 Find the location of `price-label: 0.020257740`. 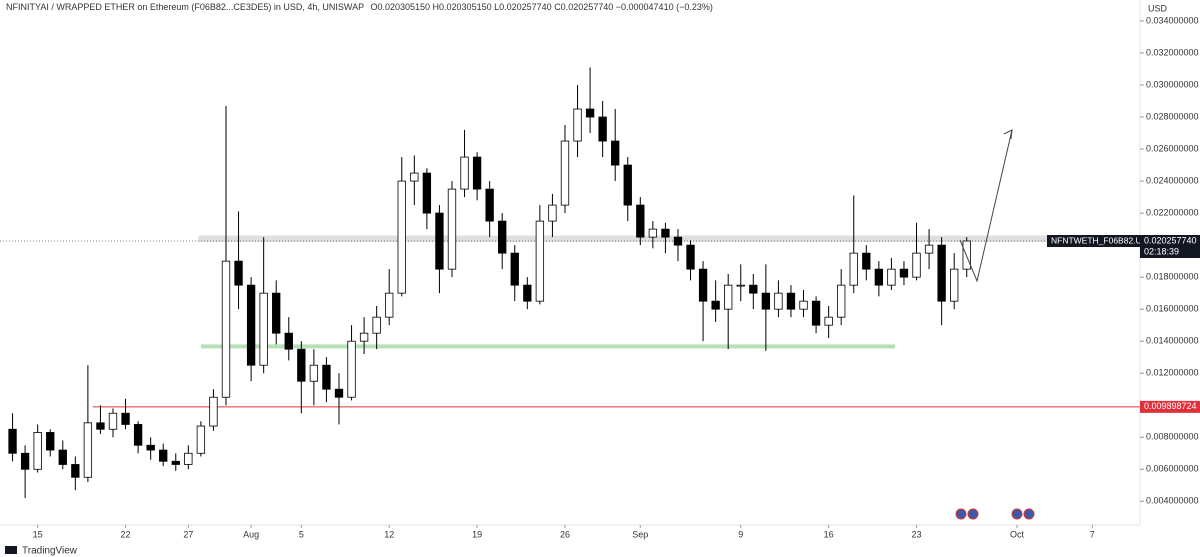

price-label: 0.020257740 is located at coordinates (1170, 240).